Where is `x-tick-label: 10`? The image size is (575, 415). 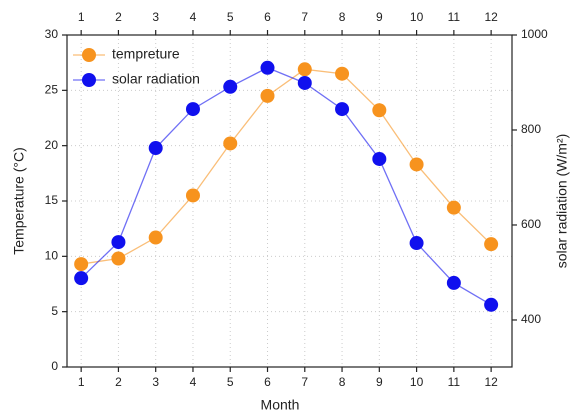 x-tick-label: 10 is located at coordinates (417, 382).